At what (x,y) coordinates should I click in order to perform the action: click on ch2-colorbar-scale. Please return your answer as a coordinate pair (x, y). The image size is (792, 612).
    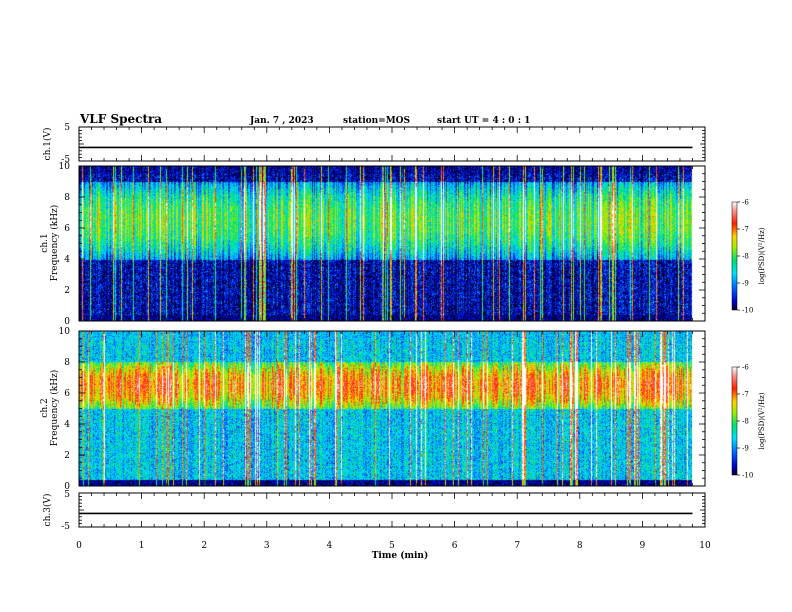
    Looking at the image, I should click on (734, 421).